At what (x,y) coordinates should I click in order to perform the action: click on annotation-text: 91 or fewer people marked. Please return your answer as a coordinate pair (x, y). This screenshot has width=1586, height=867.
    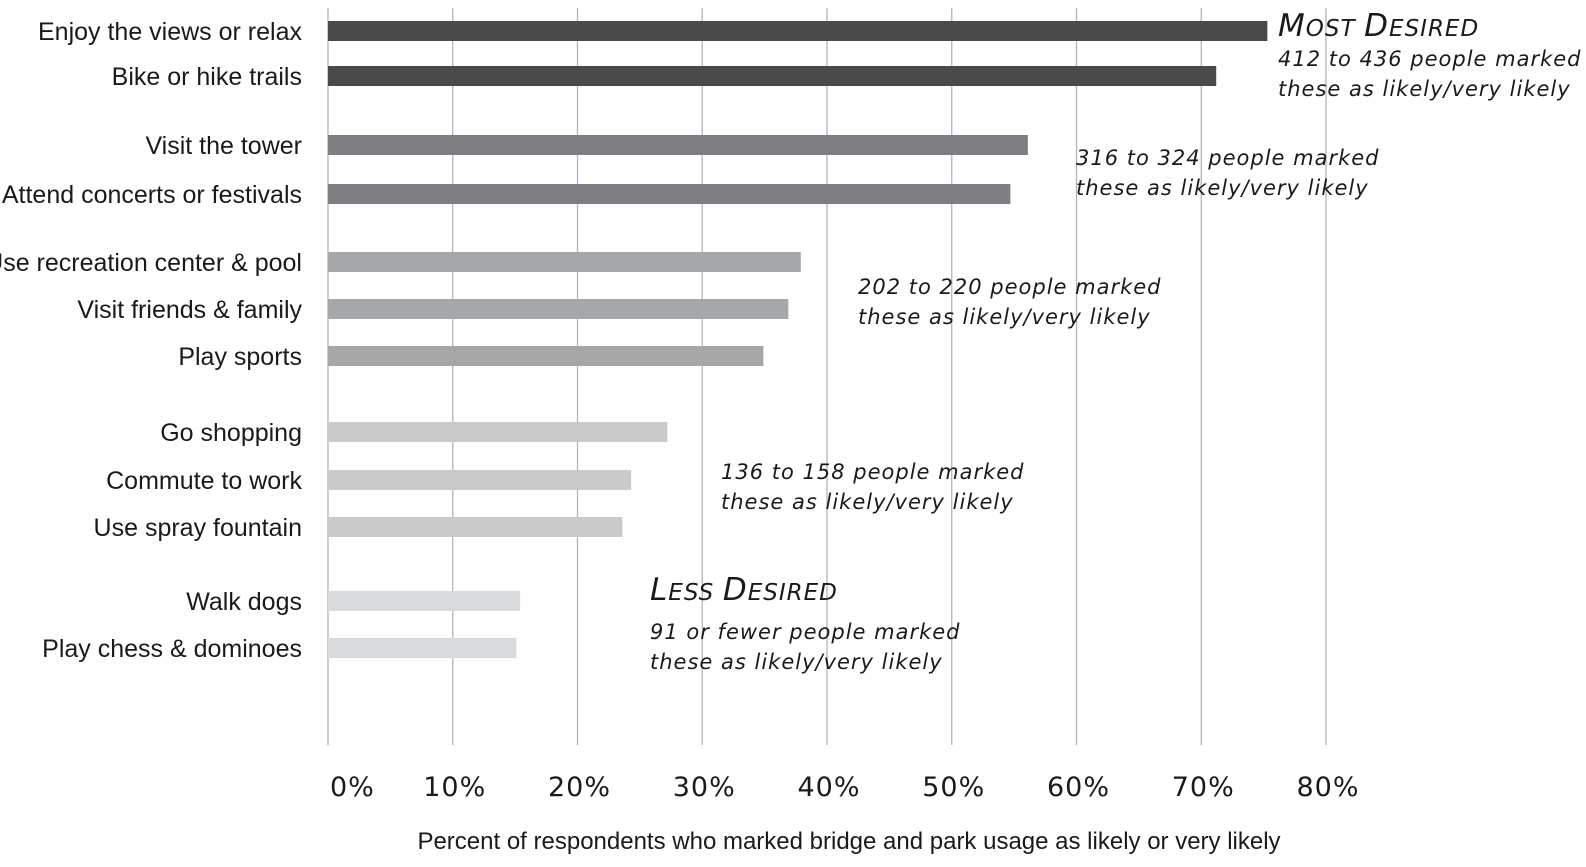
    Looking at the image, I should click on (805, 632).